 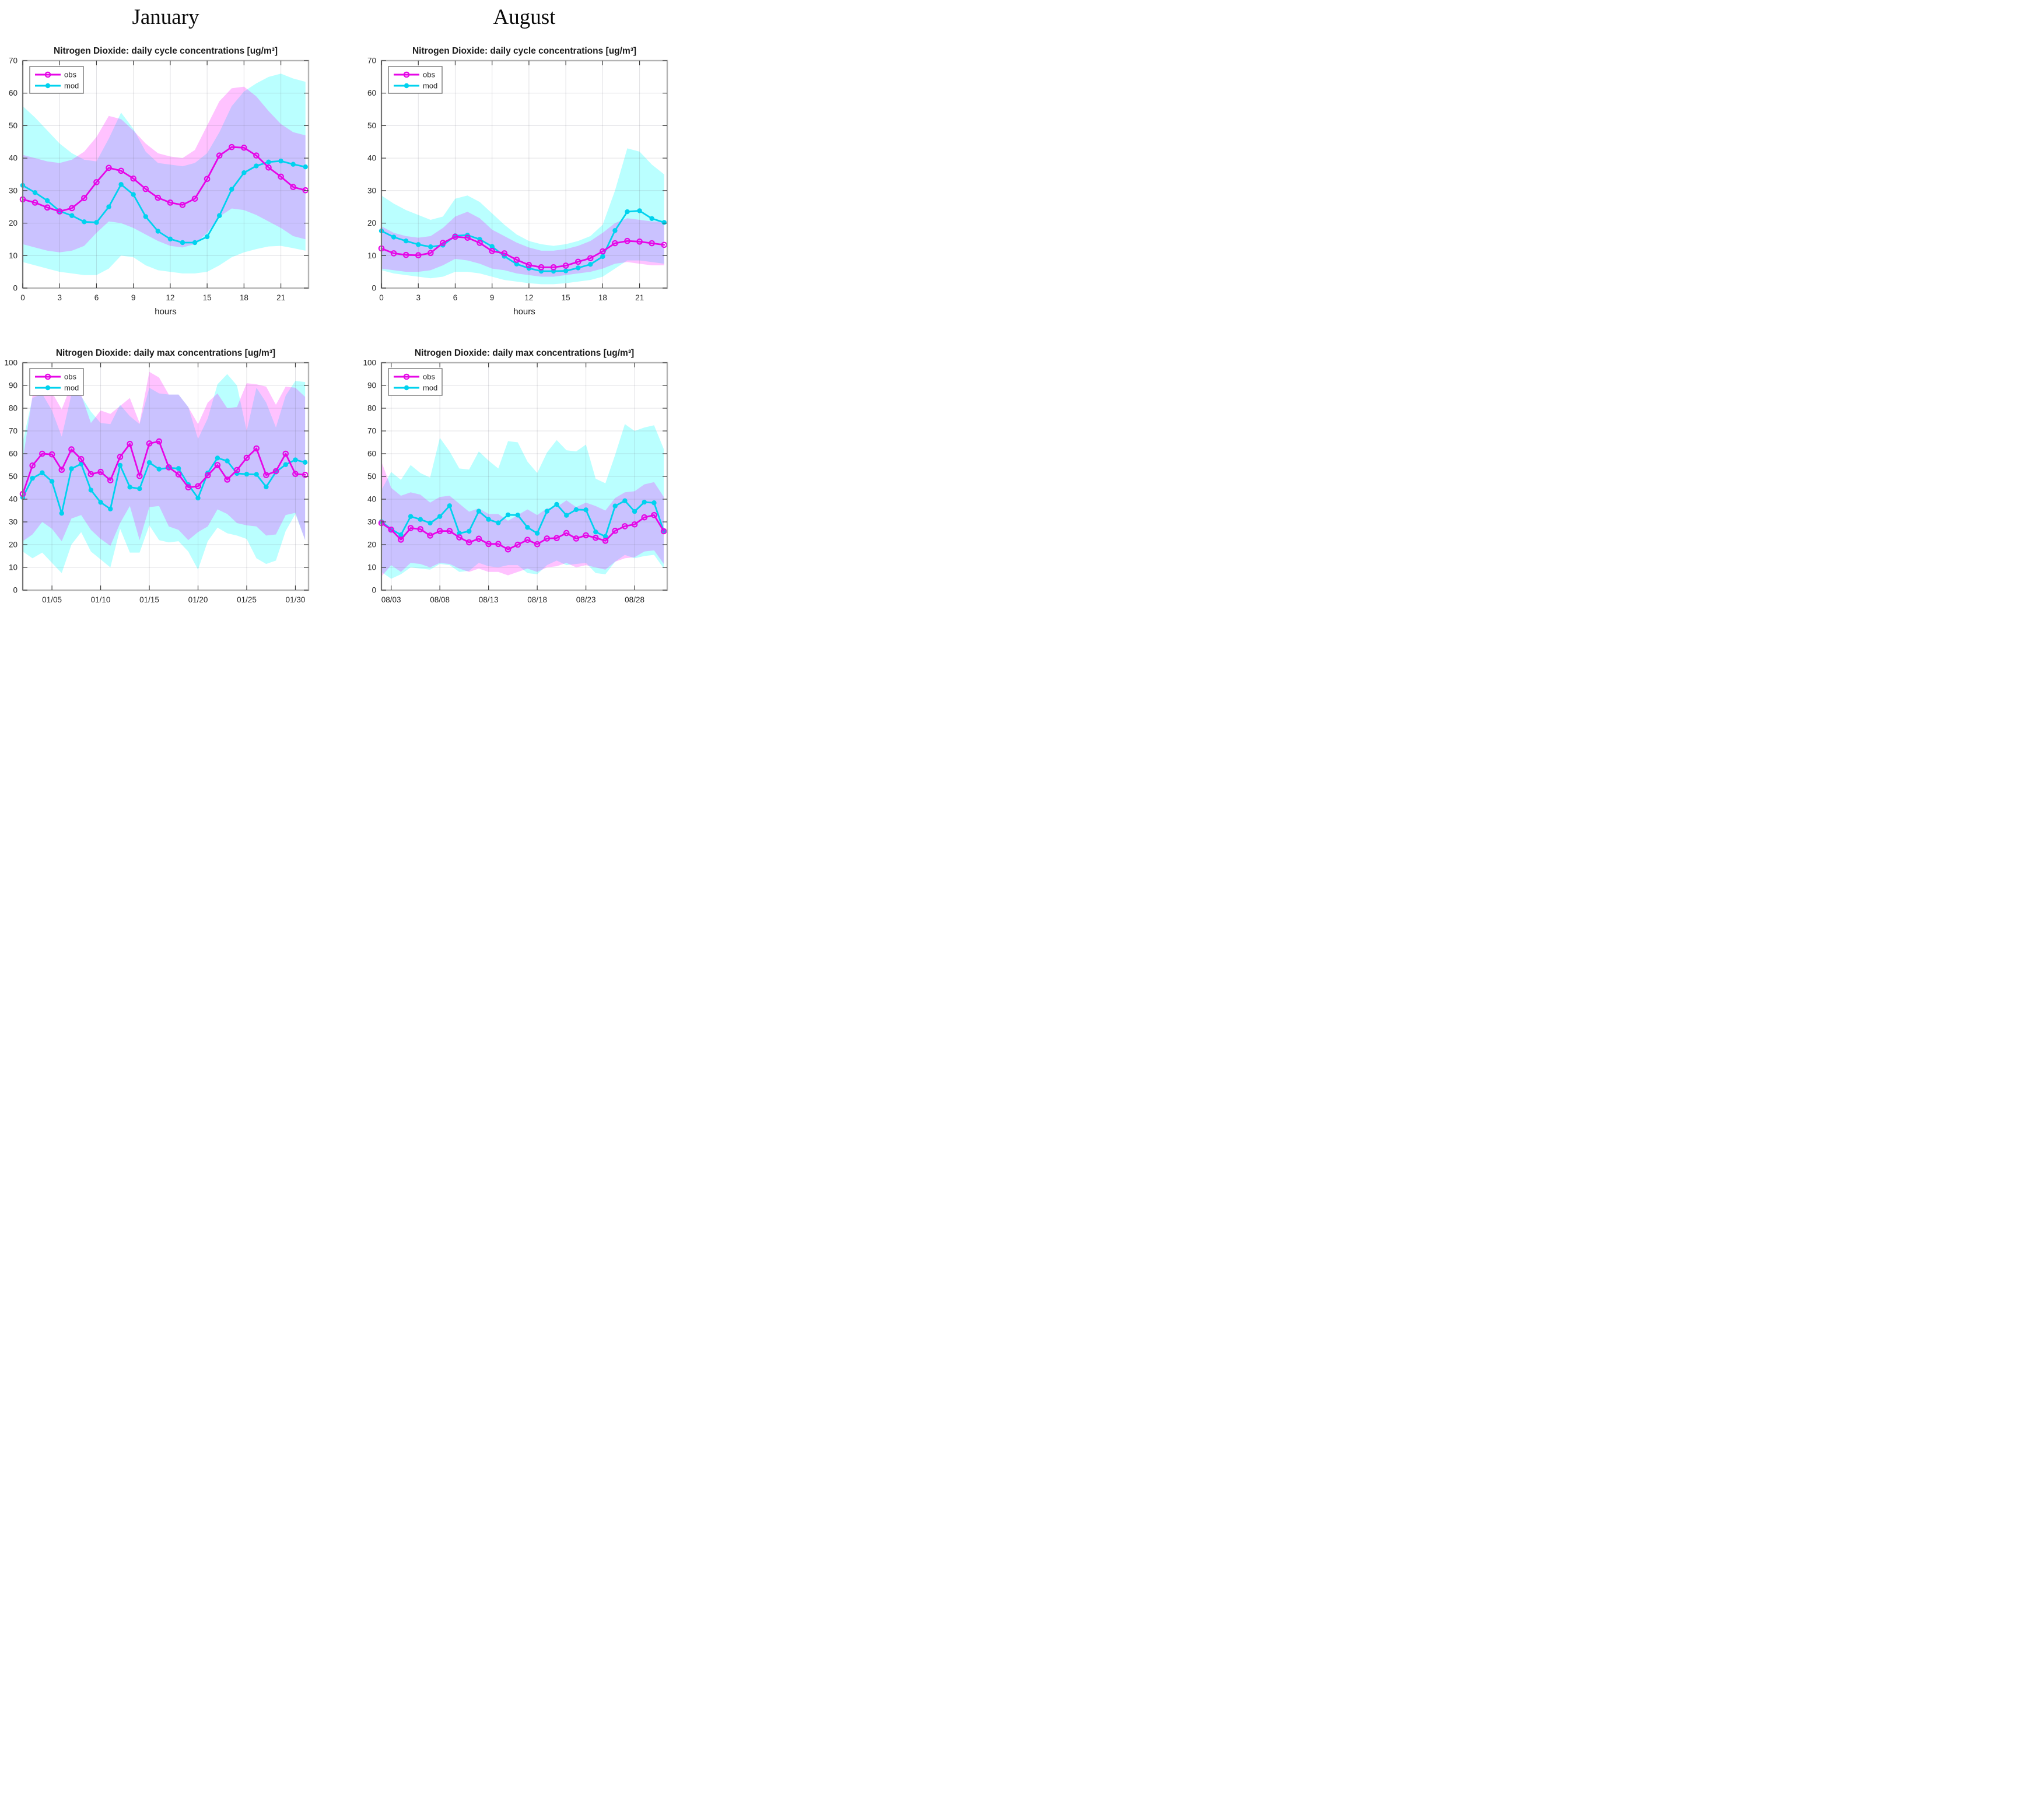 I want to click on x-tick-label: 08/18, so click(x=537, y=599).